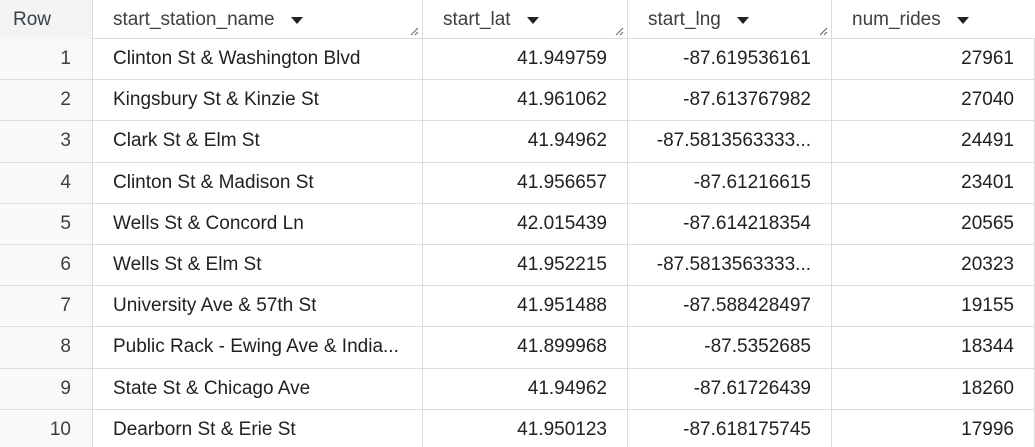  Describe the element at coordinates (46, 265) in the screenshot. I see `row-number-cell: 6` at that location.